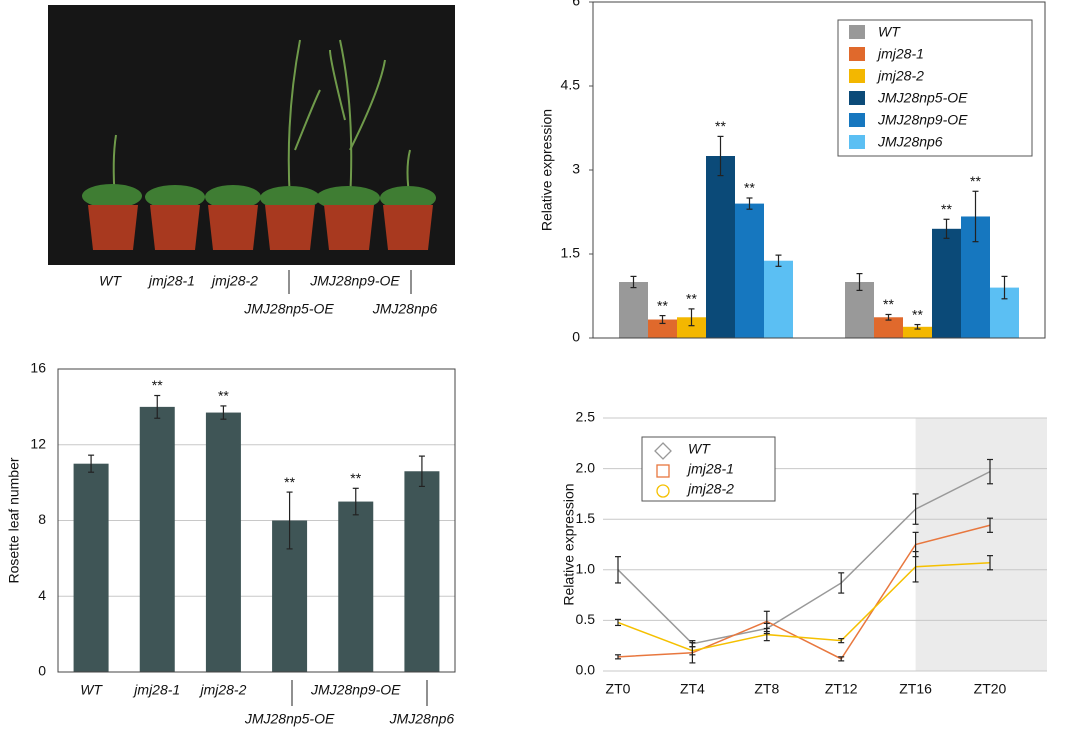 The width and height of the screenshot is (1080, 738). Describe the element at coordinates (171, 281) in the screenshot. I see `photo-label: jmj28-1` at that location.